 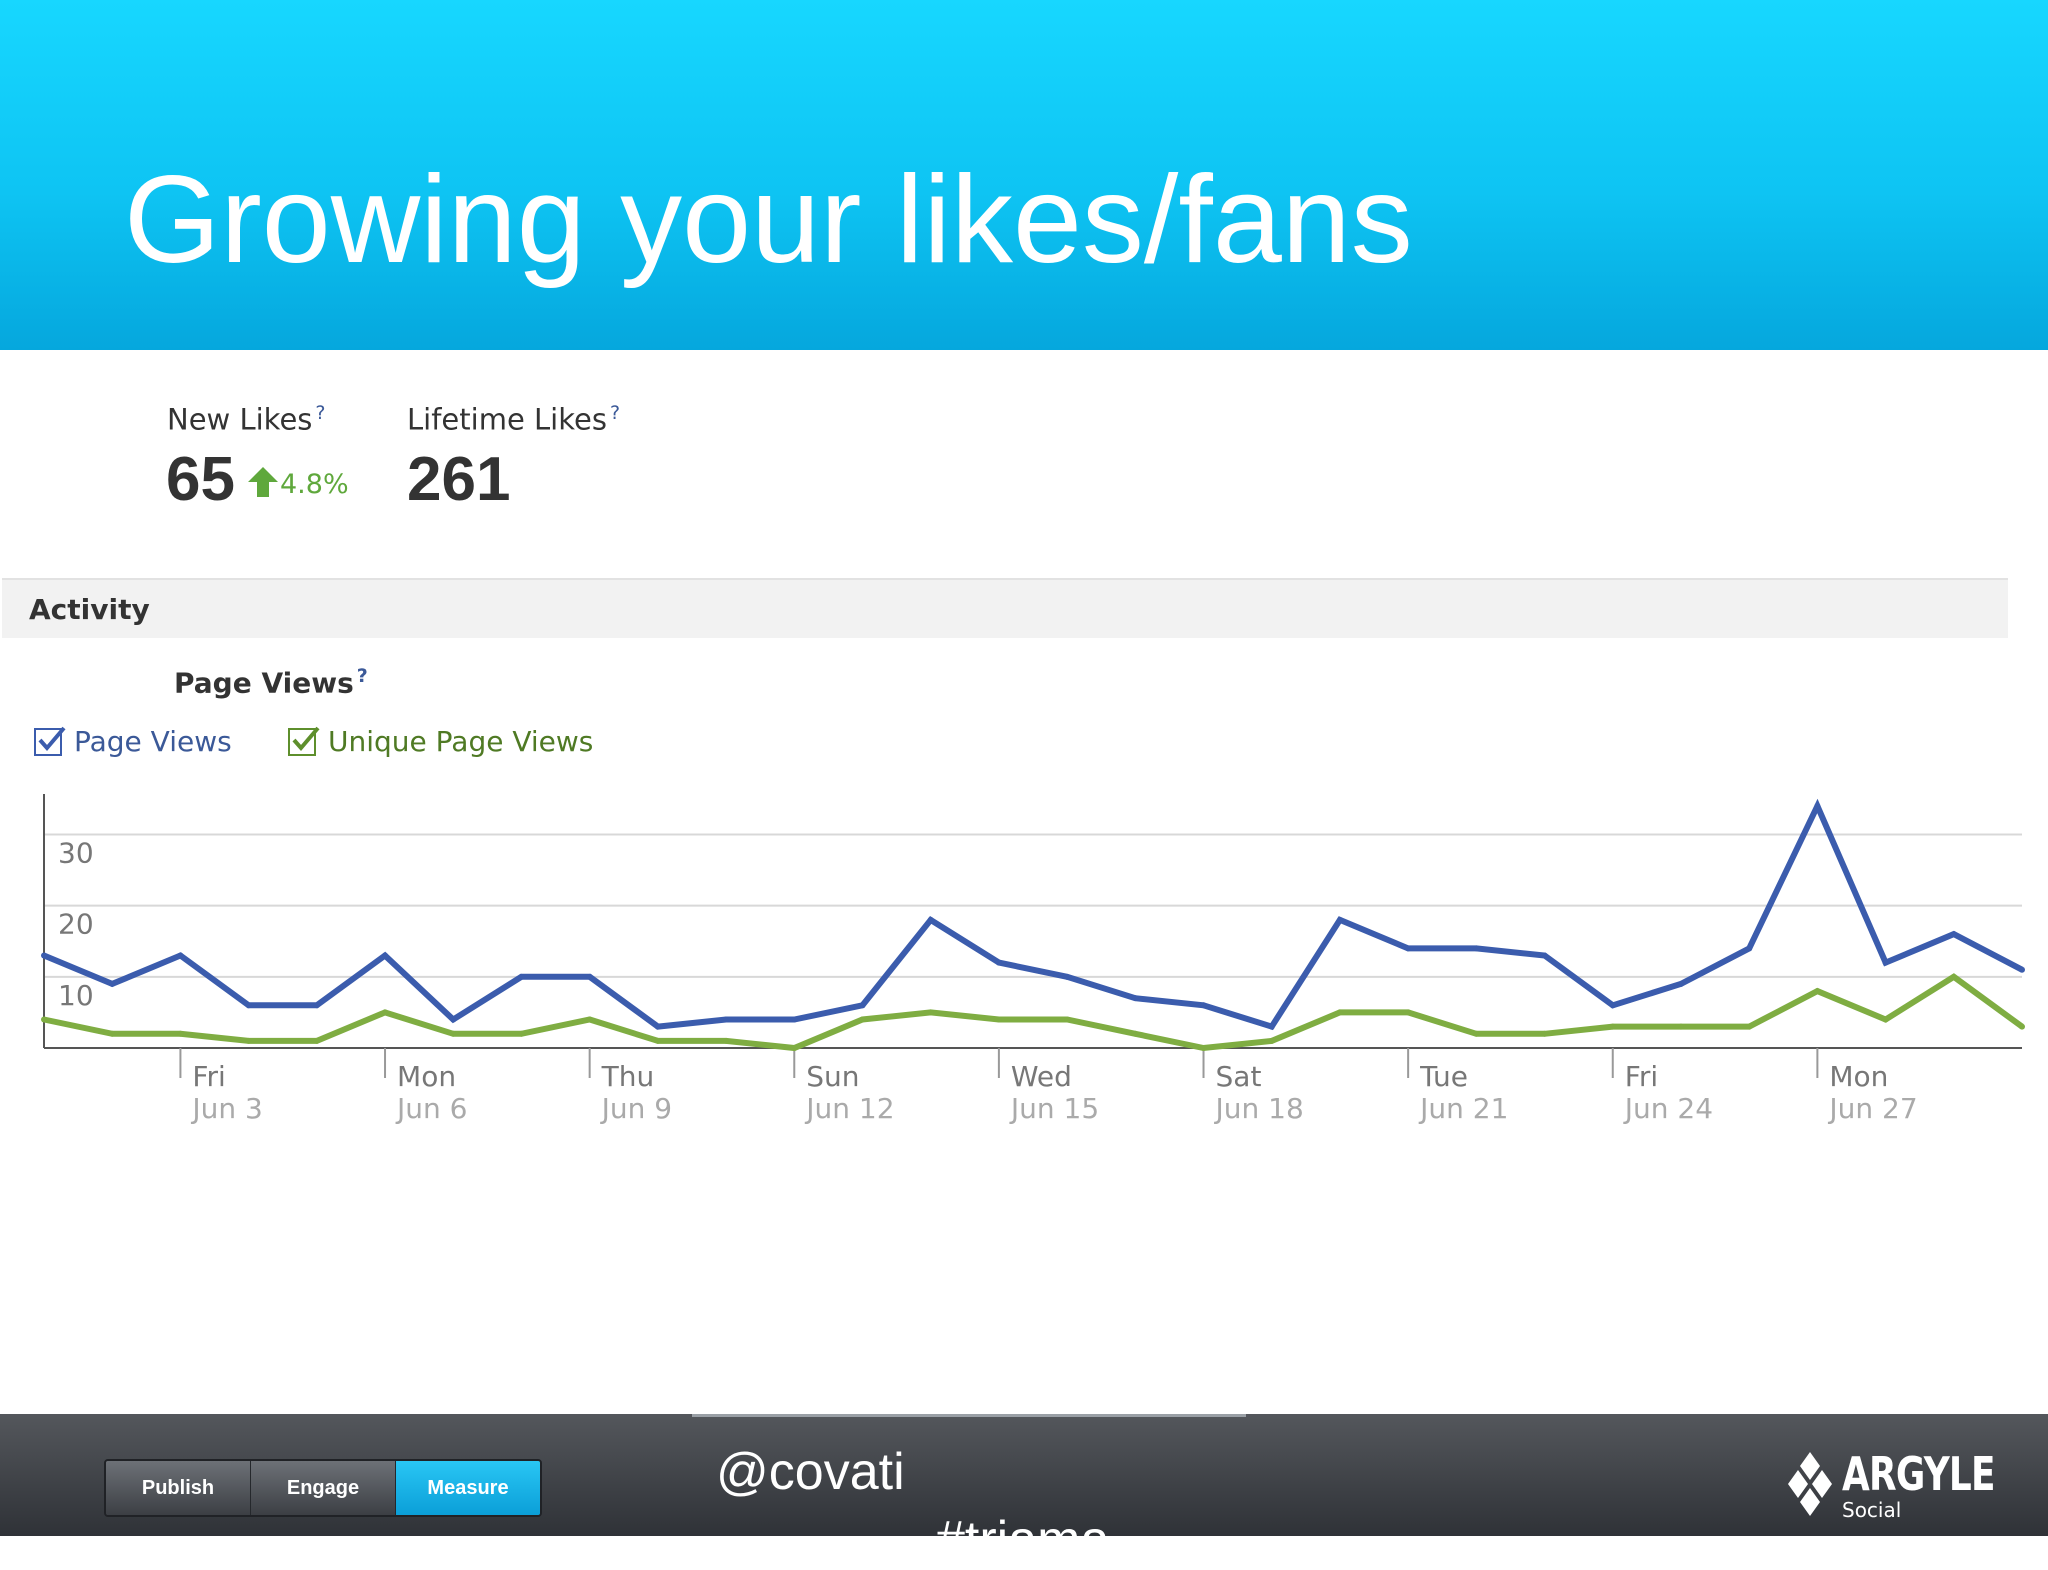 I want to click on lifetime-likes-label-group: Lifetime Likes?, so click(x=513, y=419).